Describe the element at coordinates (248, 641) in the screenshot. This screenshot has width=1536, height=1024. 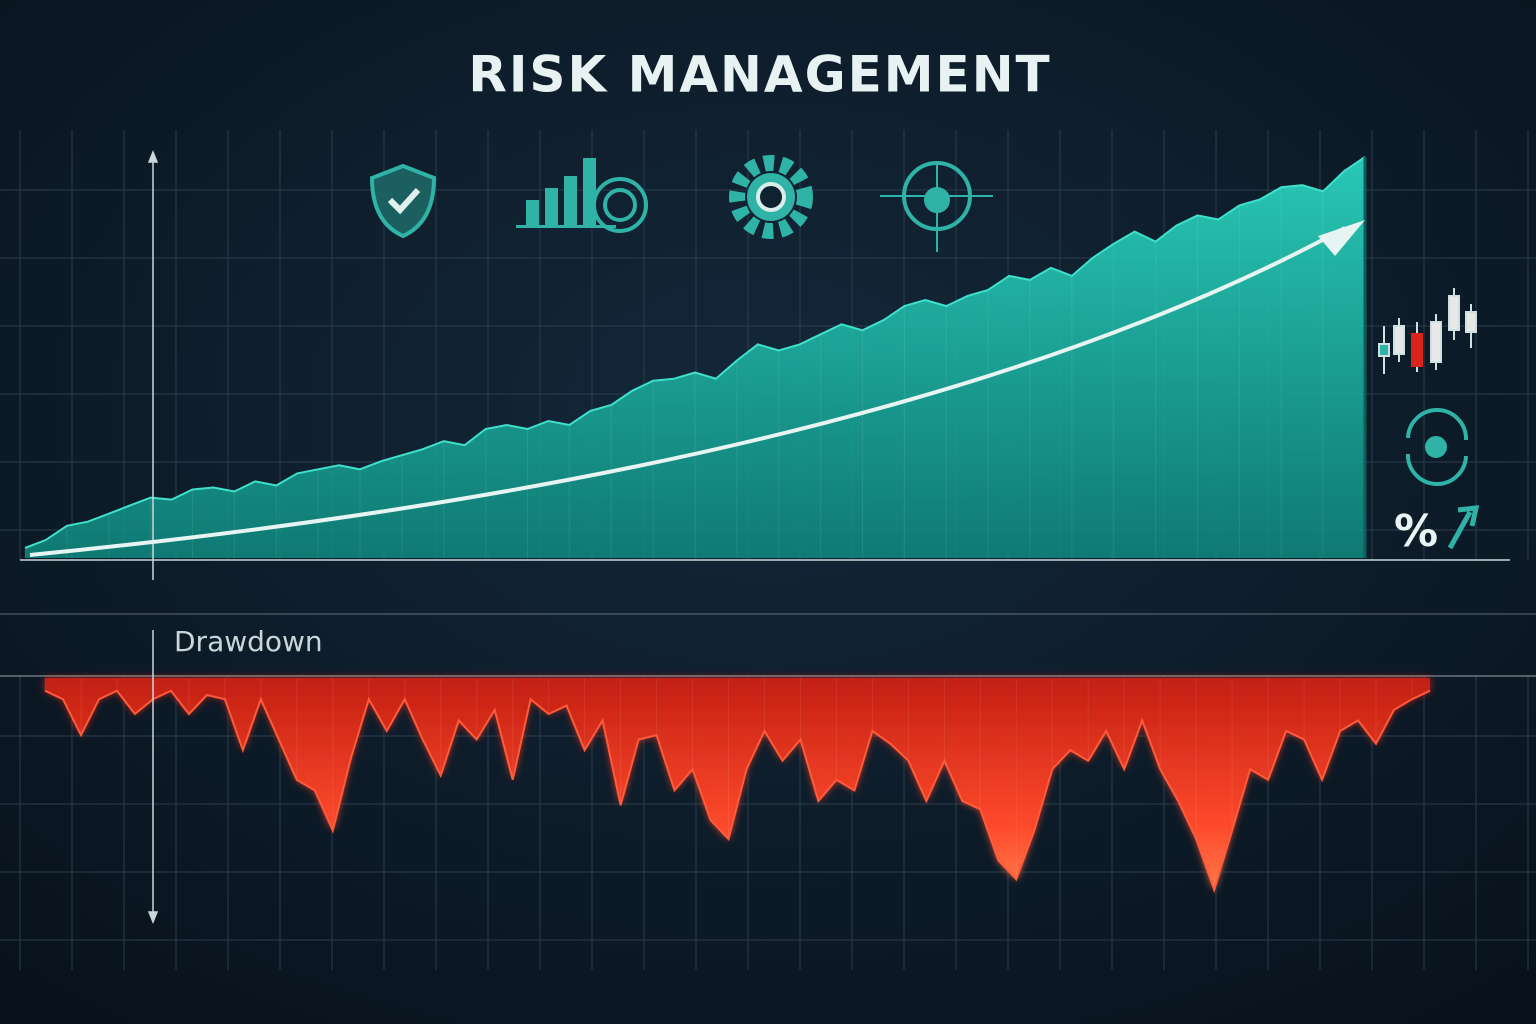
I see `drawdown-title: Drawdown` at that location.